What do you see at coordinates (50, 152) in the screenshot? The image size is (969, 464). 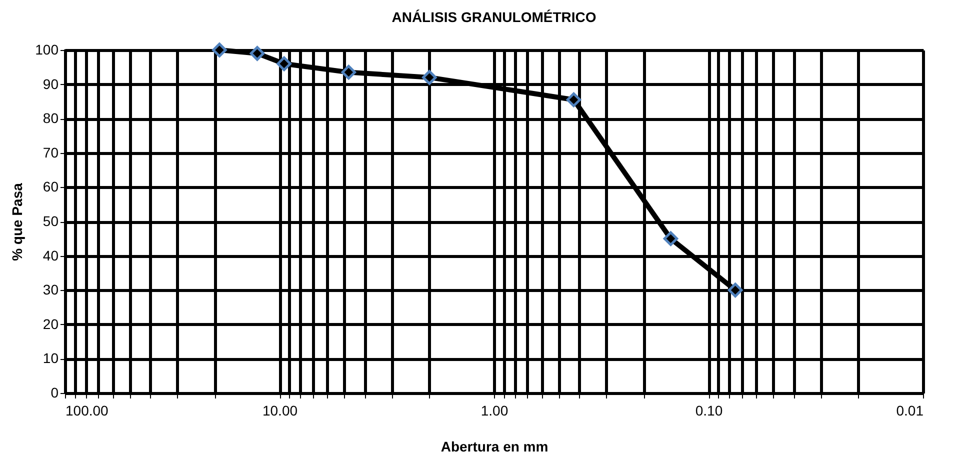 I see `y-tick-label: 70` at bounding box center [50, 152].